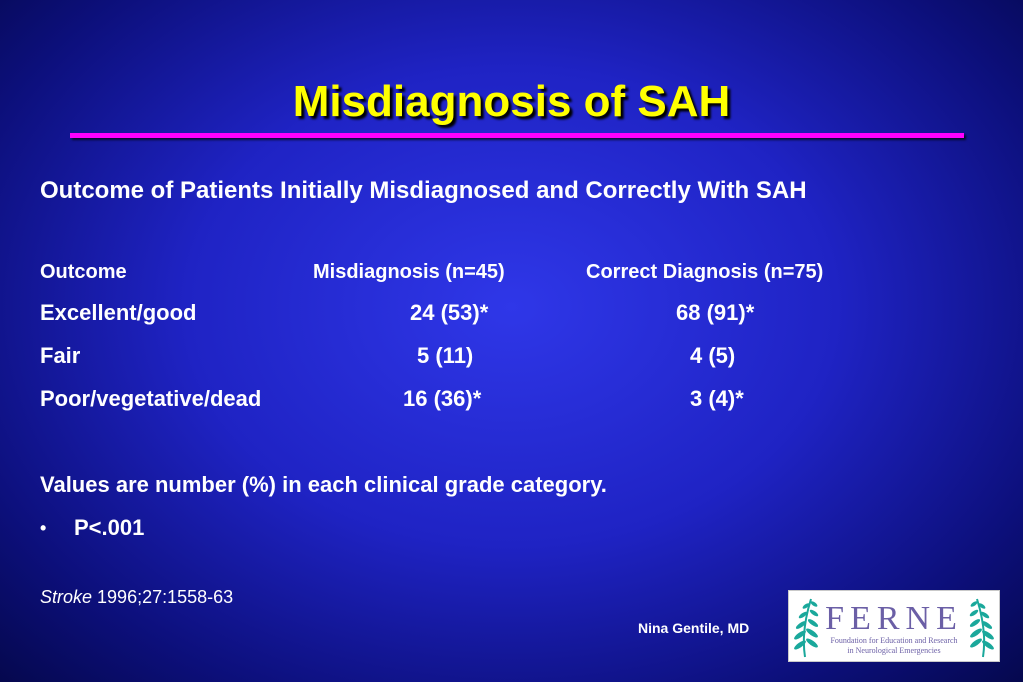  What do you see at coordinates (694, 628) in the screenshot?
I see `author-credit: Nina Gentile, MD` at bounding box center [694, 628].